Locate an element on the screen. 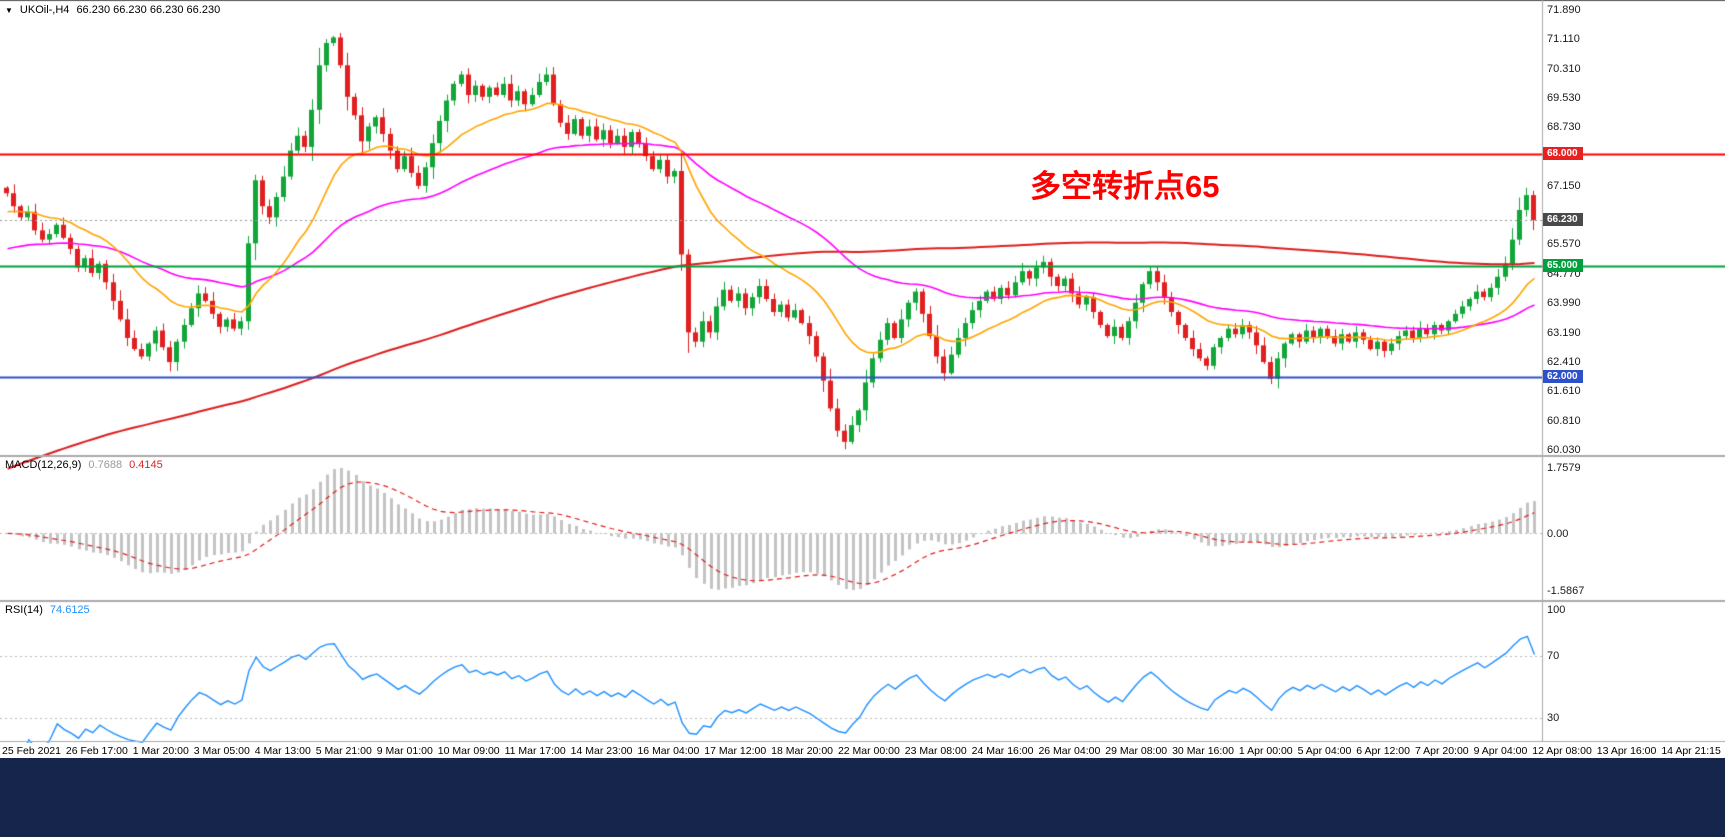 The image size is (1725, 837). rsi-value: 74.6125 is located at coordinates (69, 610).